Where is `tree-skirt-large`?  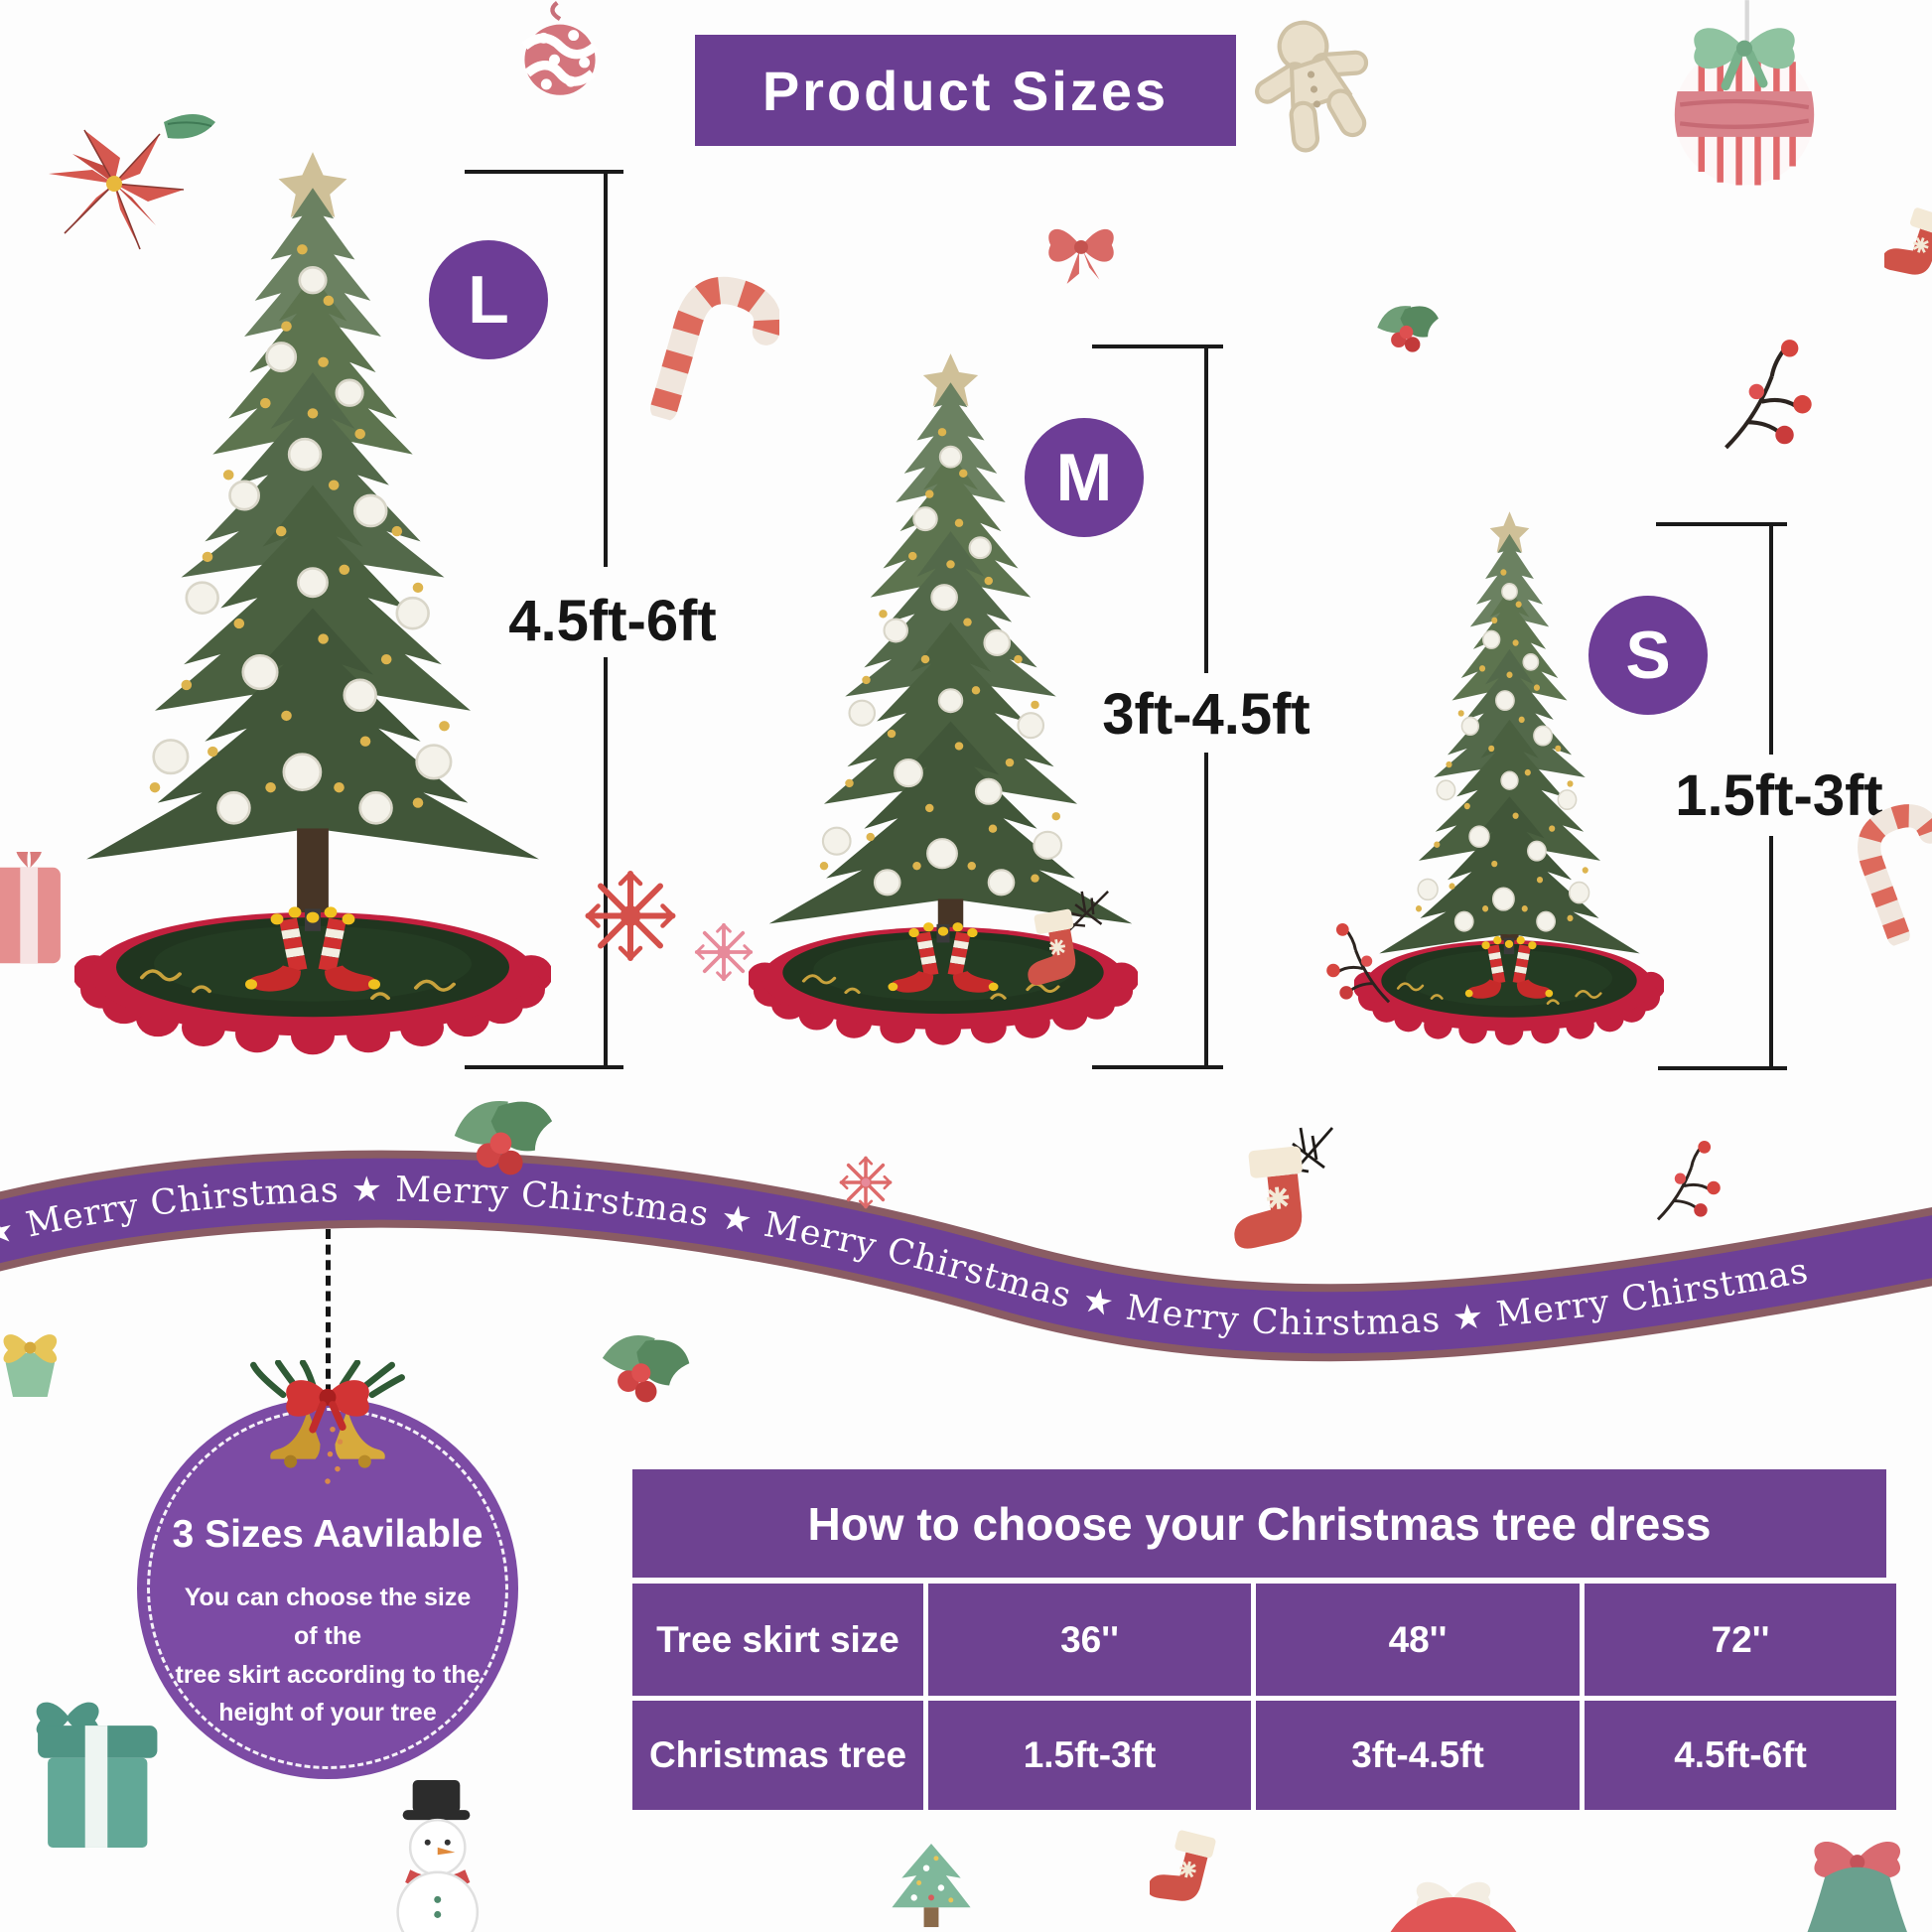
tree-skirt-large is located at coordinates (312, 980).